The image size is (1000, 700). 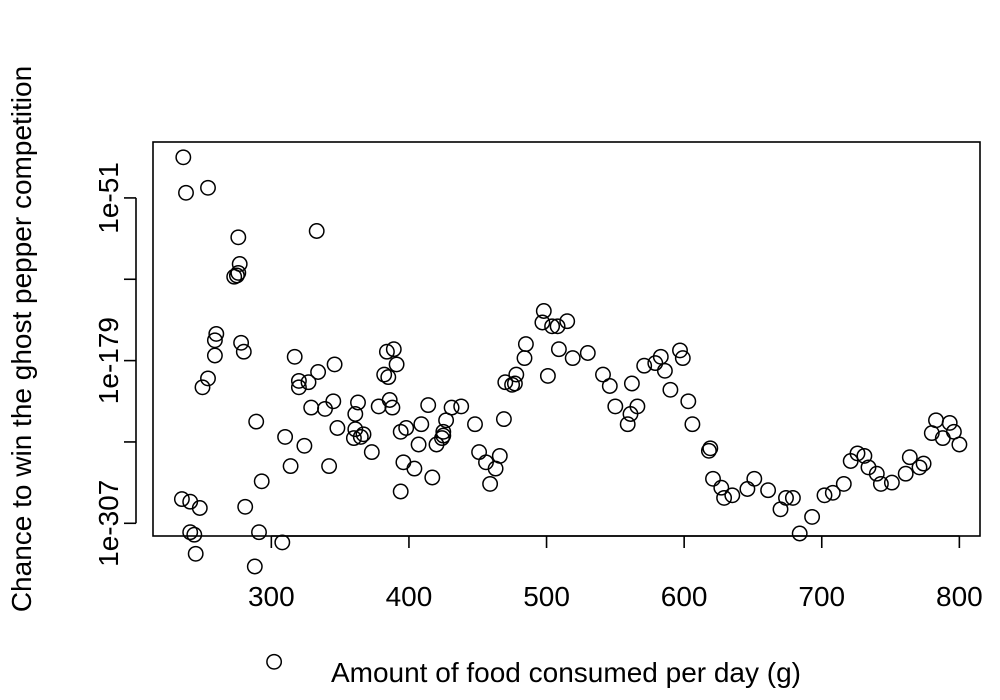 I want to click on x-tick-label: 300, so click(x=271, y=596).